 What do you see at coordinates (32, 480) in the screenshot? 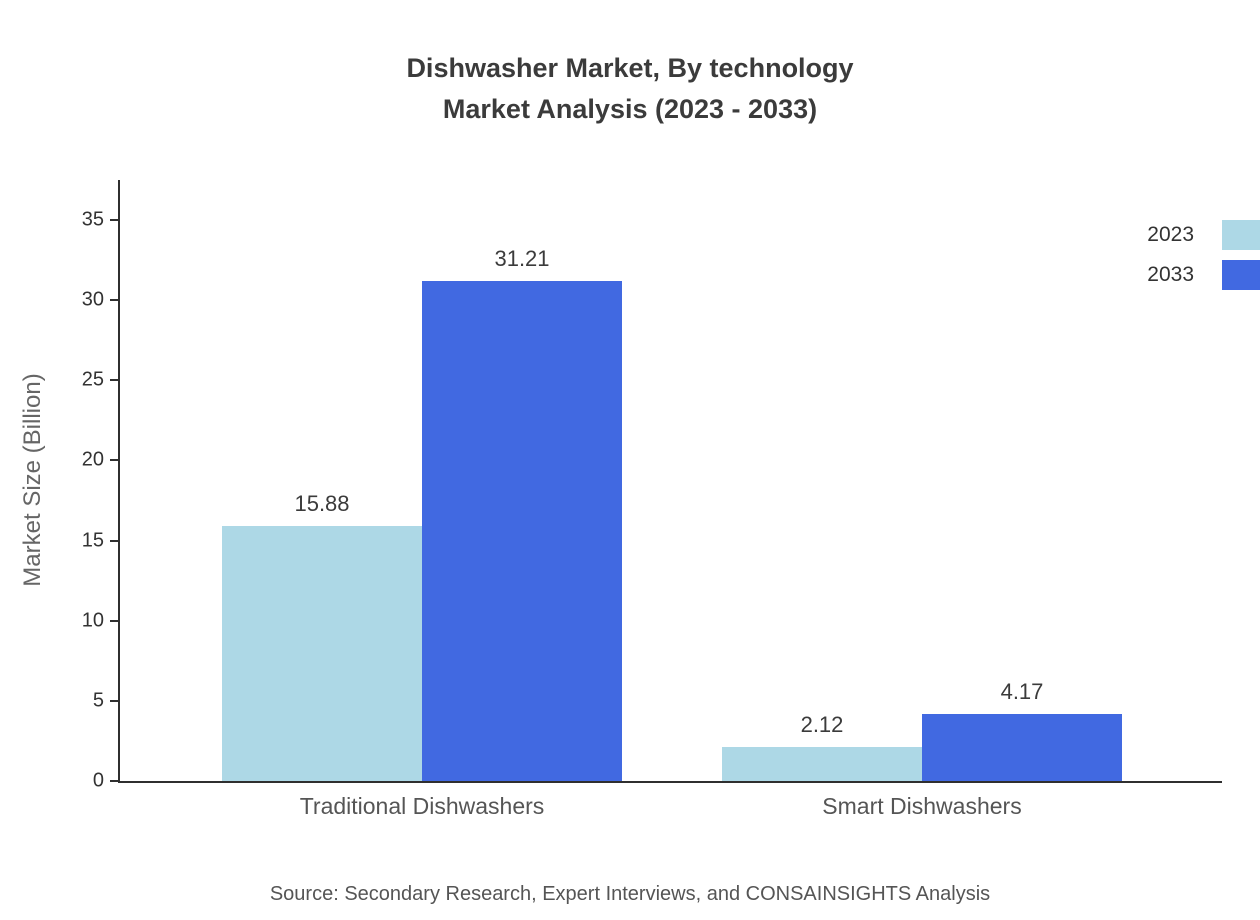
I see `y-axis-label: Market Size (Billion)` at bounding box center [32, 480].